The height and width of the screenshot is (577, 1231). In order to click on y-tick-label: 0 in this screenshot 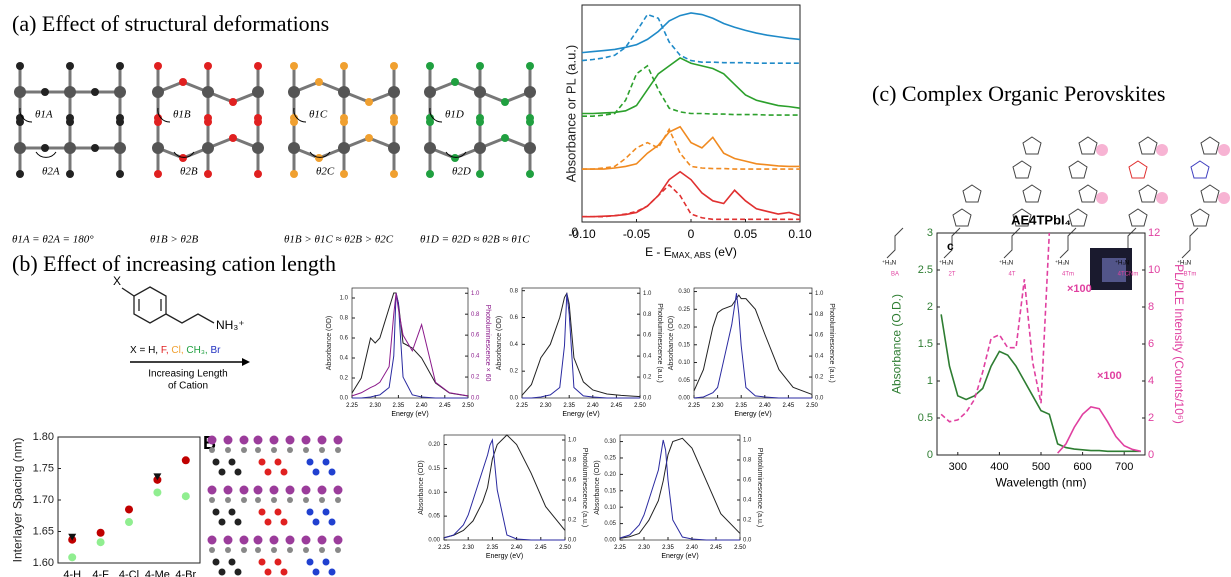, I will do `click(930, 455)`.